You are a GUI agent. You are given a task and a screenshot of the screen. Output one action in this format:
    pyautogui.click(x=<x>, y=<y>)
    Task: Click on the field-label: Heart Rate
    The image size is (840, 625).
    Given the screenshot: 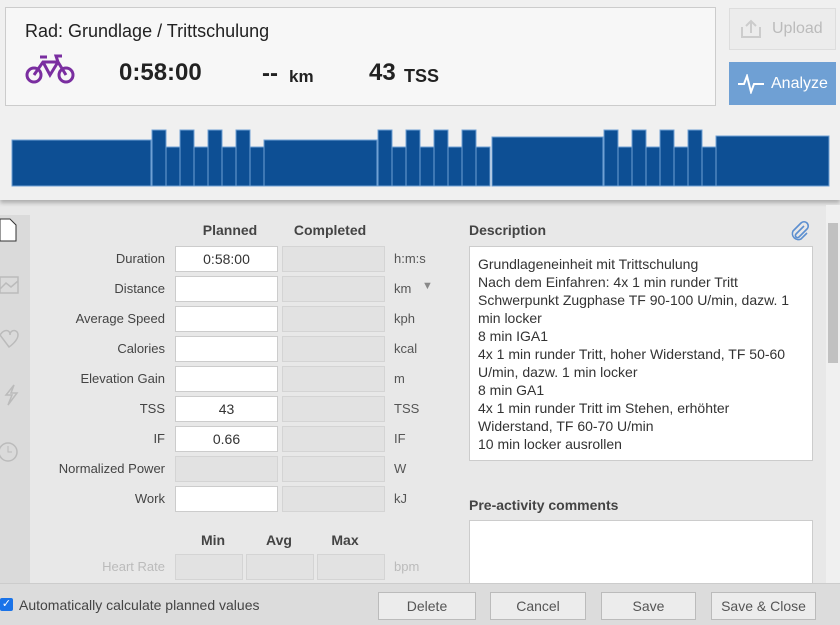 What is the action you would take?
    pyautogui.click(x=133, y=566)
    